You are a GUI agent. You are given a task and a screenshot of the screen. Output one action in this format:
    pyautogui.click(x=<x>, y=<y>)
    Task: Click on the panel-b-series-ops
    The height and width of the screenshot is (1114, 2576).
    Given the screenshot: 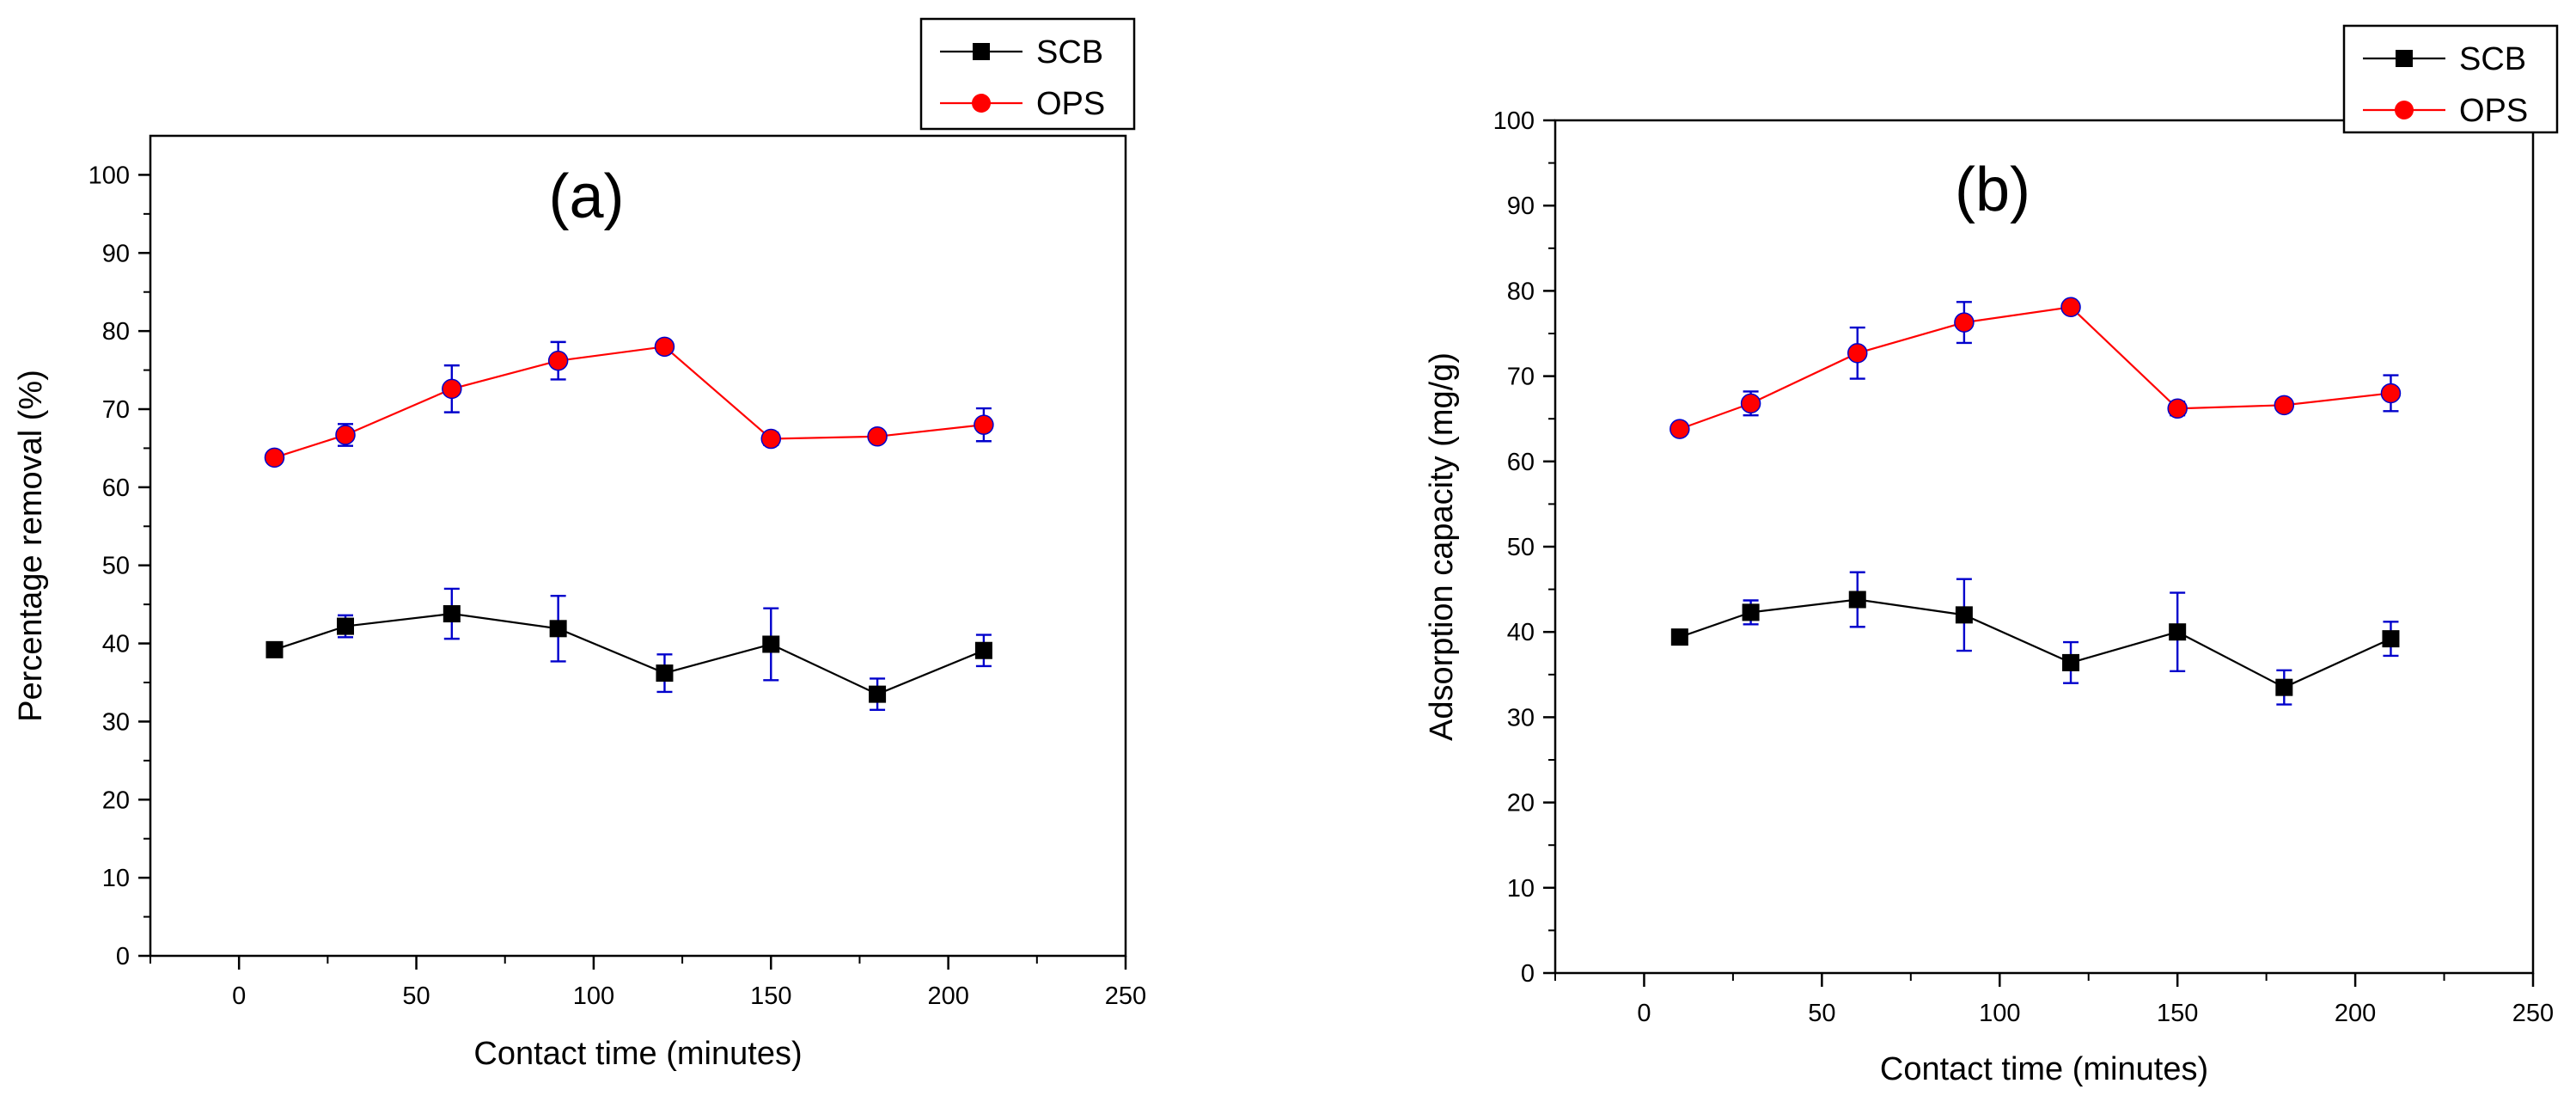 What is the action you would take?
    pyautogui.click(x=2036, y=368)
    